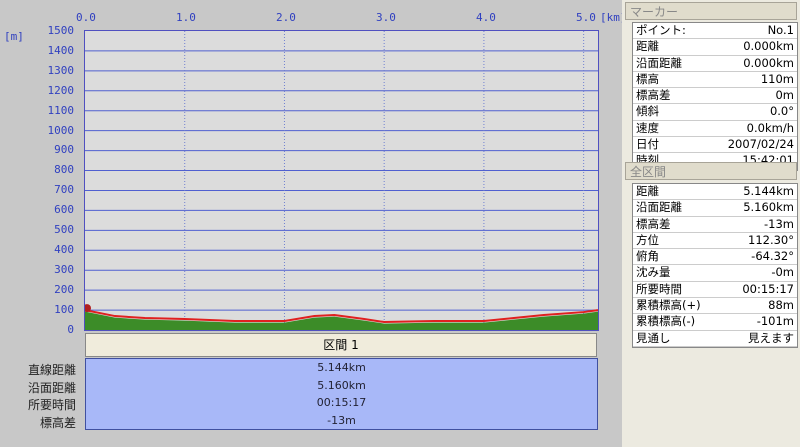 The height and width of the screenshot is (447, 800). What do you see at coordinates (779, 223) in the screenshot?
I see `total-row-value: -13m` at bounding box center [779, 223].